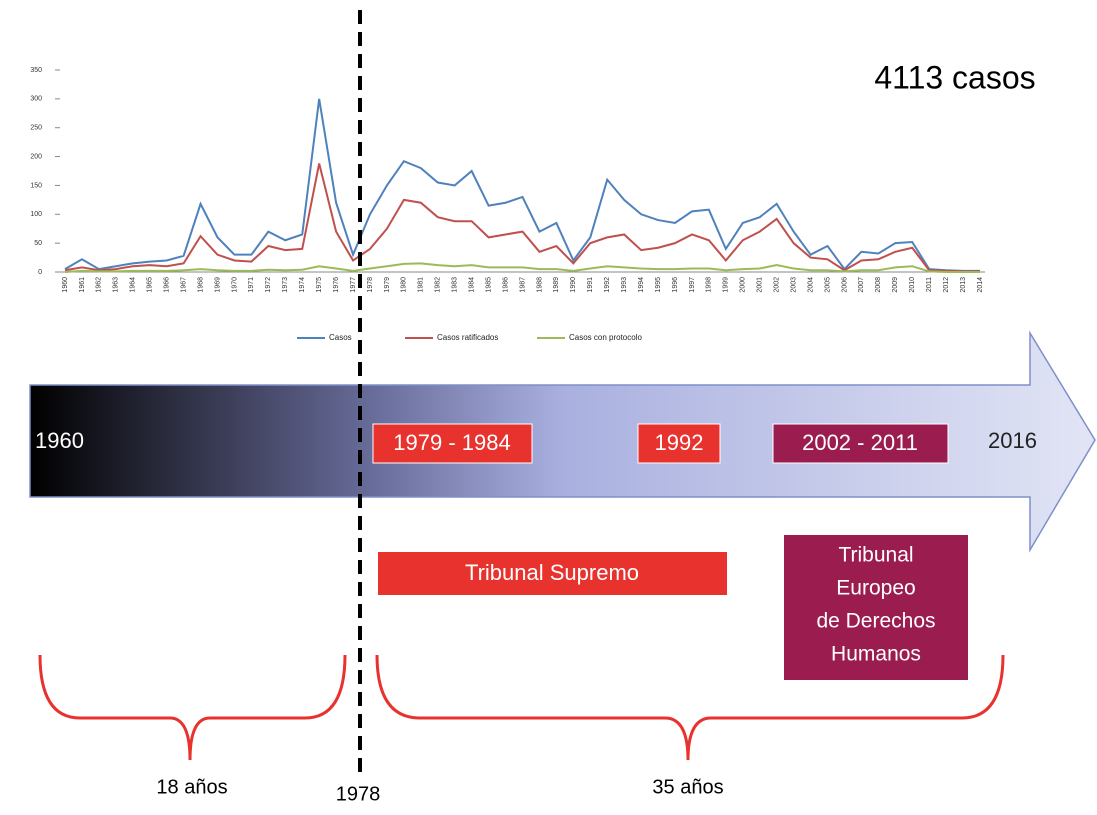 The width and height of the screenshot is (1097, 815). What do you see at coordinates (472, 285) in the screenshot?
I see `x-tick-label: 1984` at bounding box center [472, 285].